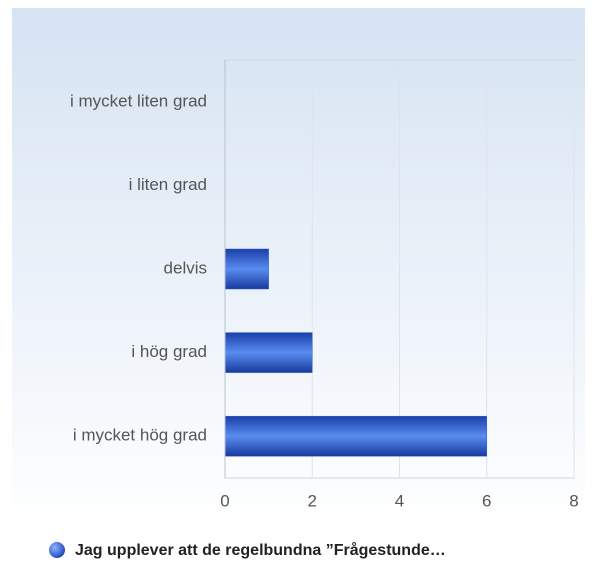 The height and width of the screenshot is (562, 597). I want to click on x-tick-label: 8, so click(573, 500).